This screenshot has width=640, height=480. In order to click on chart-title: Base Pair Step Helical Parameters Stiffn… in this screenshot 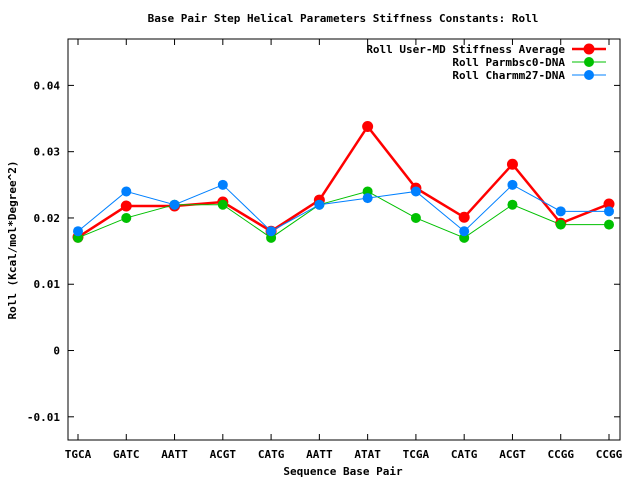, I will do `click(343, 18)`.